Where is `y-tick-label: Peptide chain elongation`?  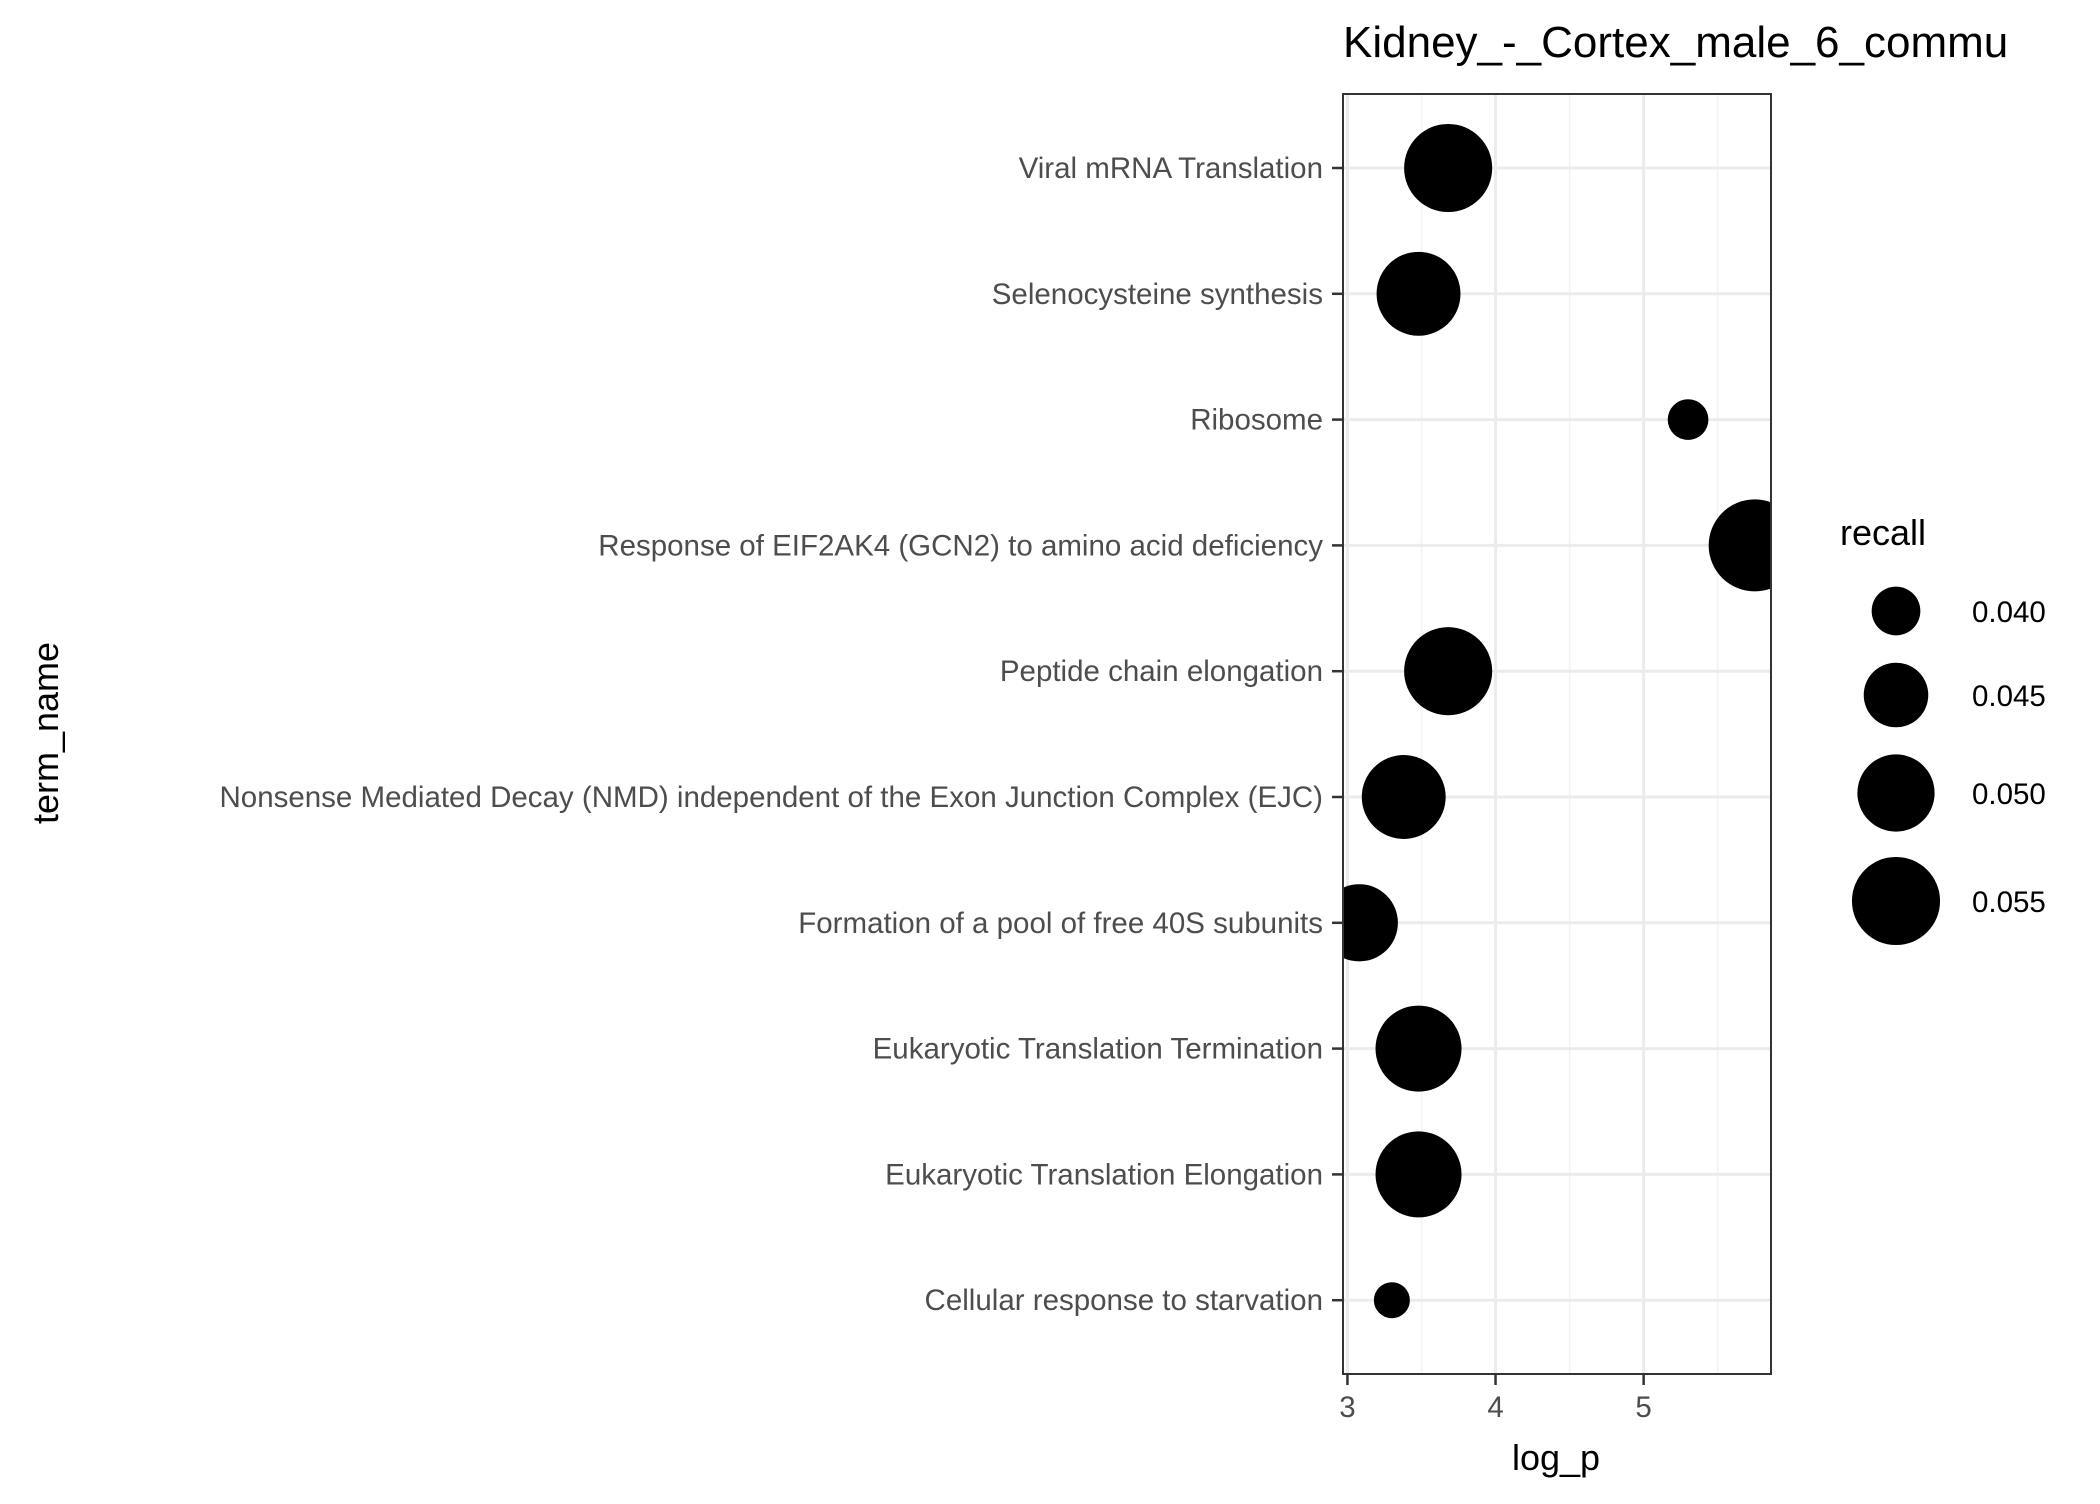
y-tick-label: Peptide chain elongation is located at coordinates (1161, 671).